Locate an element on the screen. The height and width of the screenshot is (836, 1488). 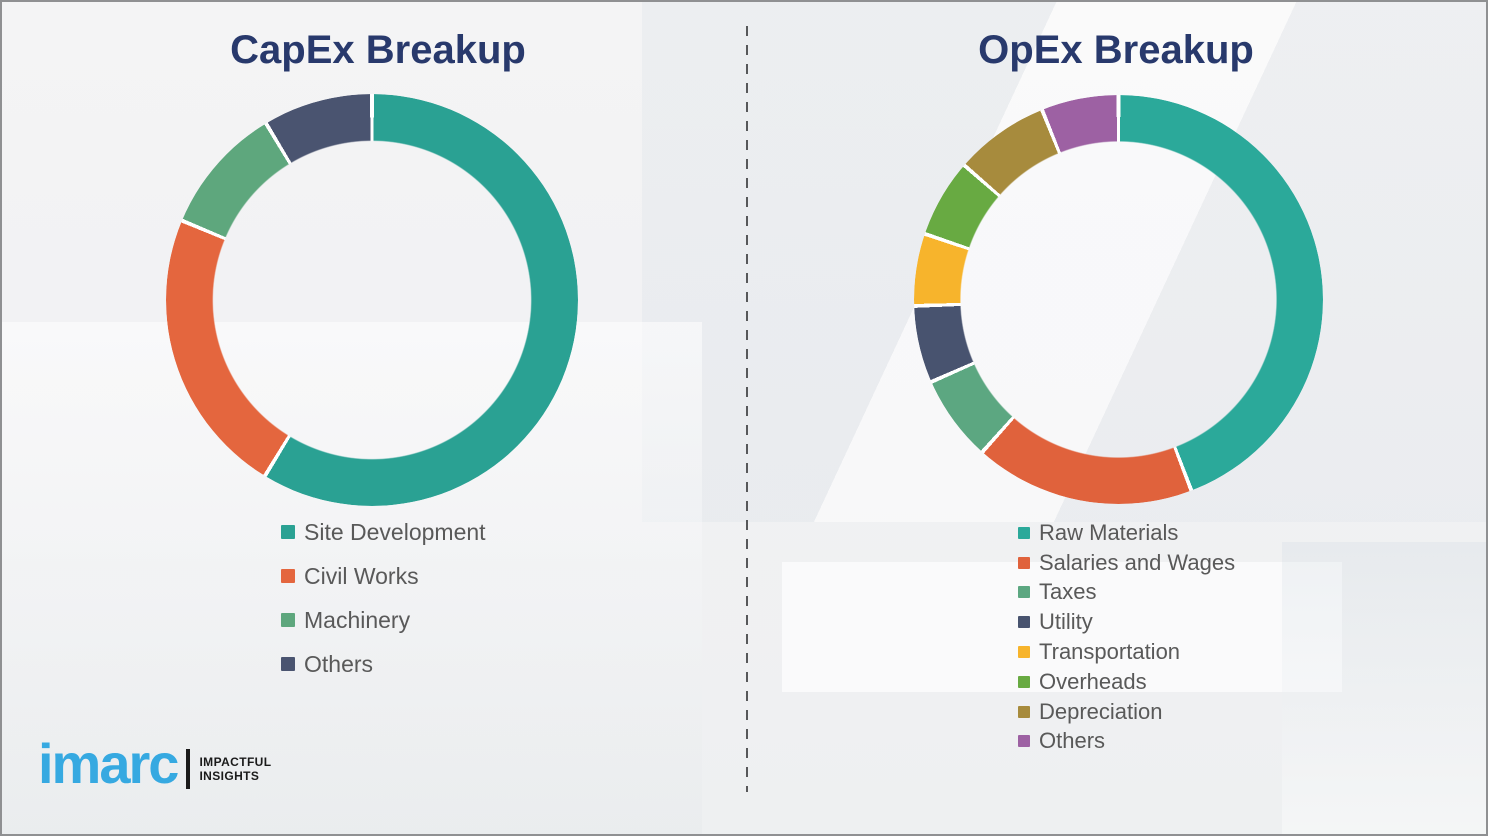
legend-label: Civil Works is located at coordinates (361, 575).